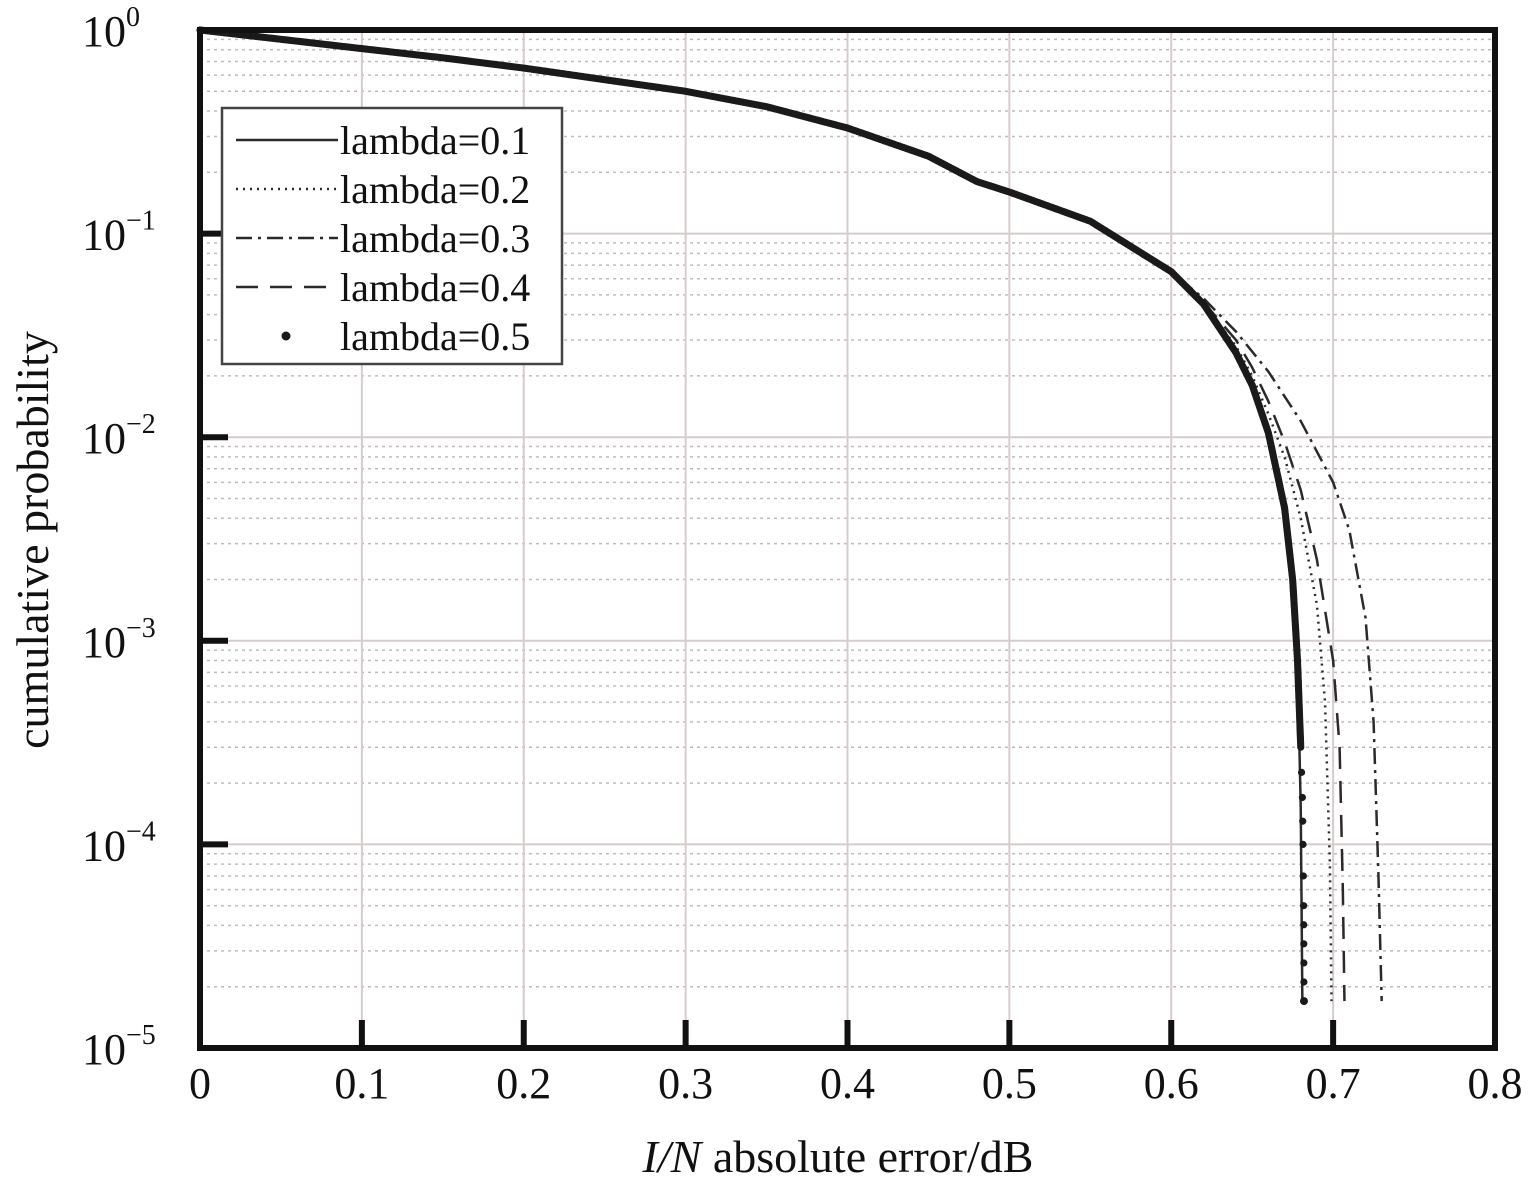 The height and width of the screenshot is (1189, 1533). What do you see at coordinates (435, 189) in the screenshot?
I see `legend-label: lambda=0.2` at bounding box center [435, 189].